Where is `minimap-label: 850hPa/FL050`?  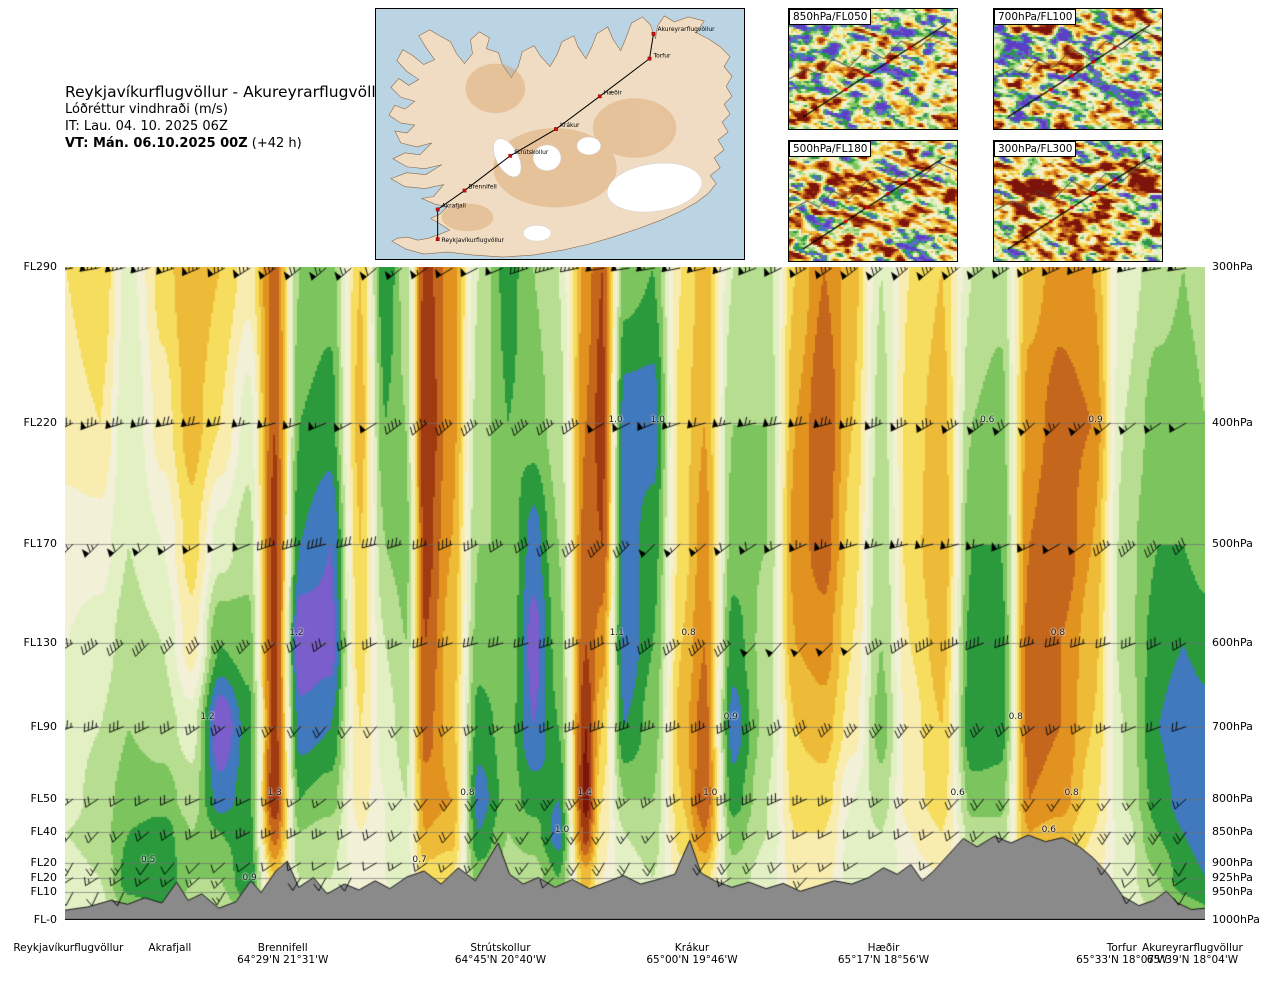
minimap-label: 850hPa/FL050 is located at coordinates (830, 17).